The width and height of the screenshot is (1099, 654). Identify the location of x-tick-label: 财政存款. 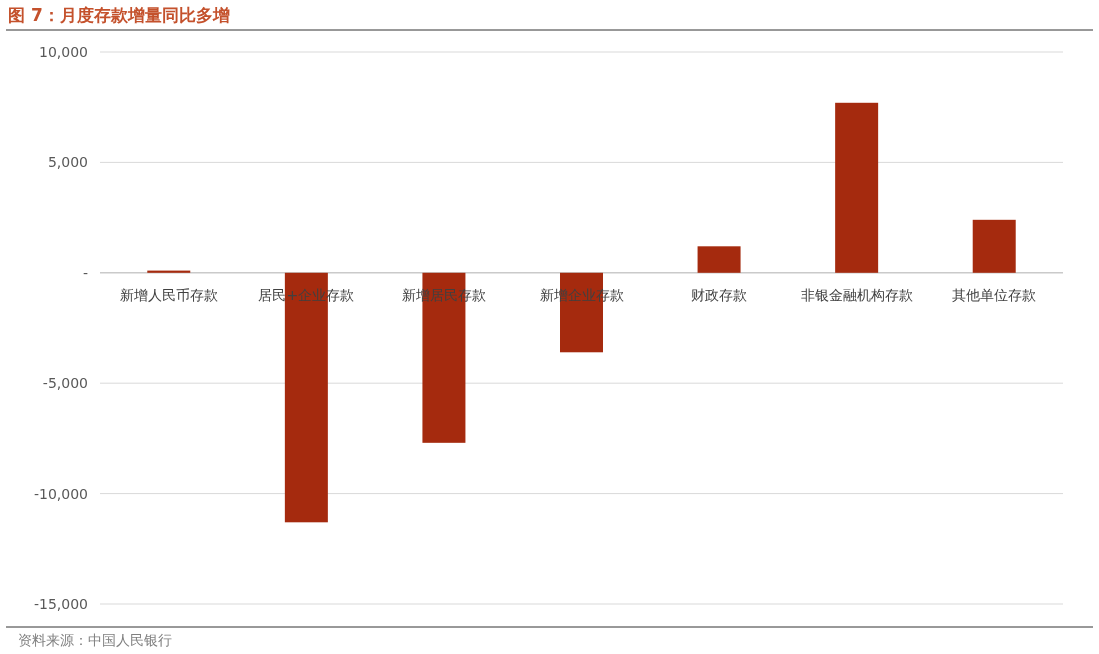
(719, 294).